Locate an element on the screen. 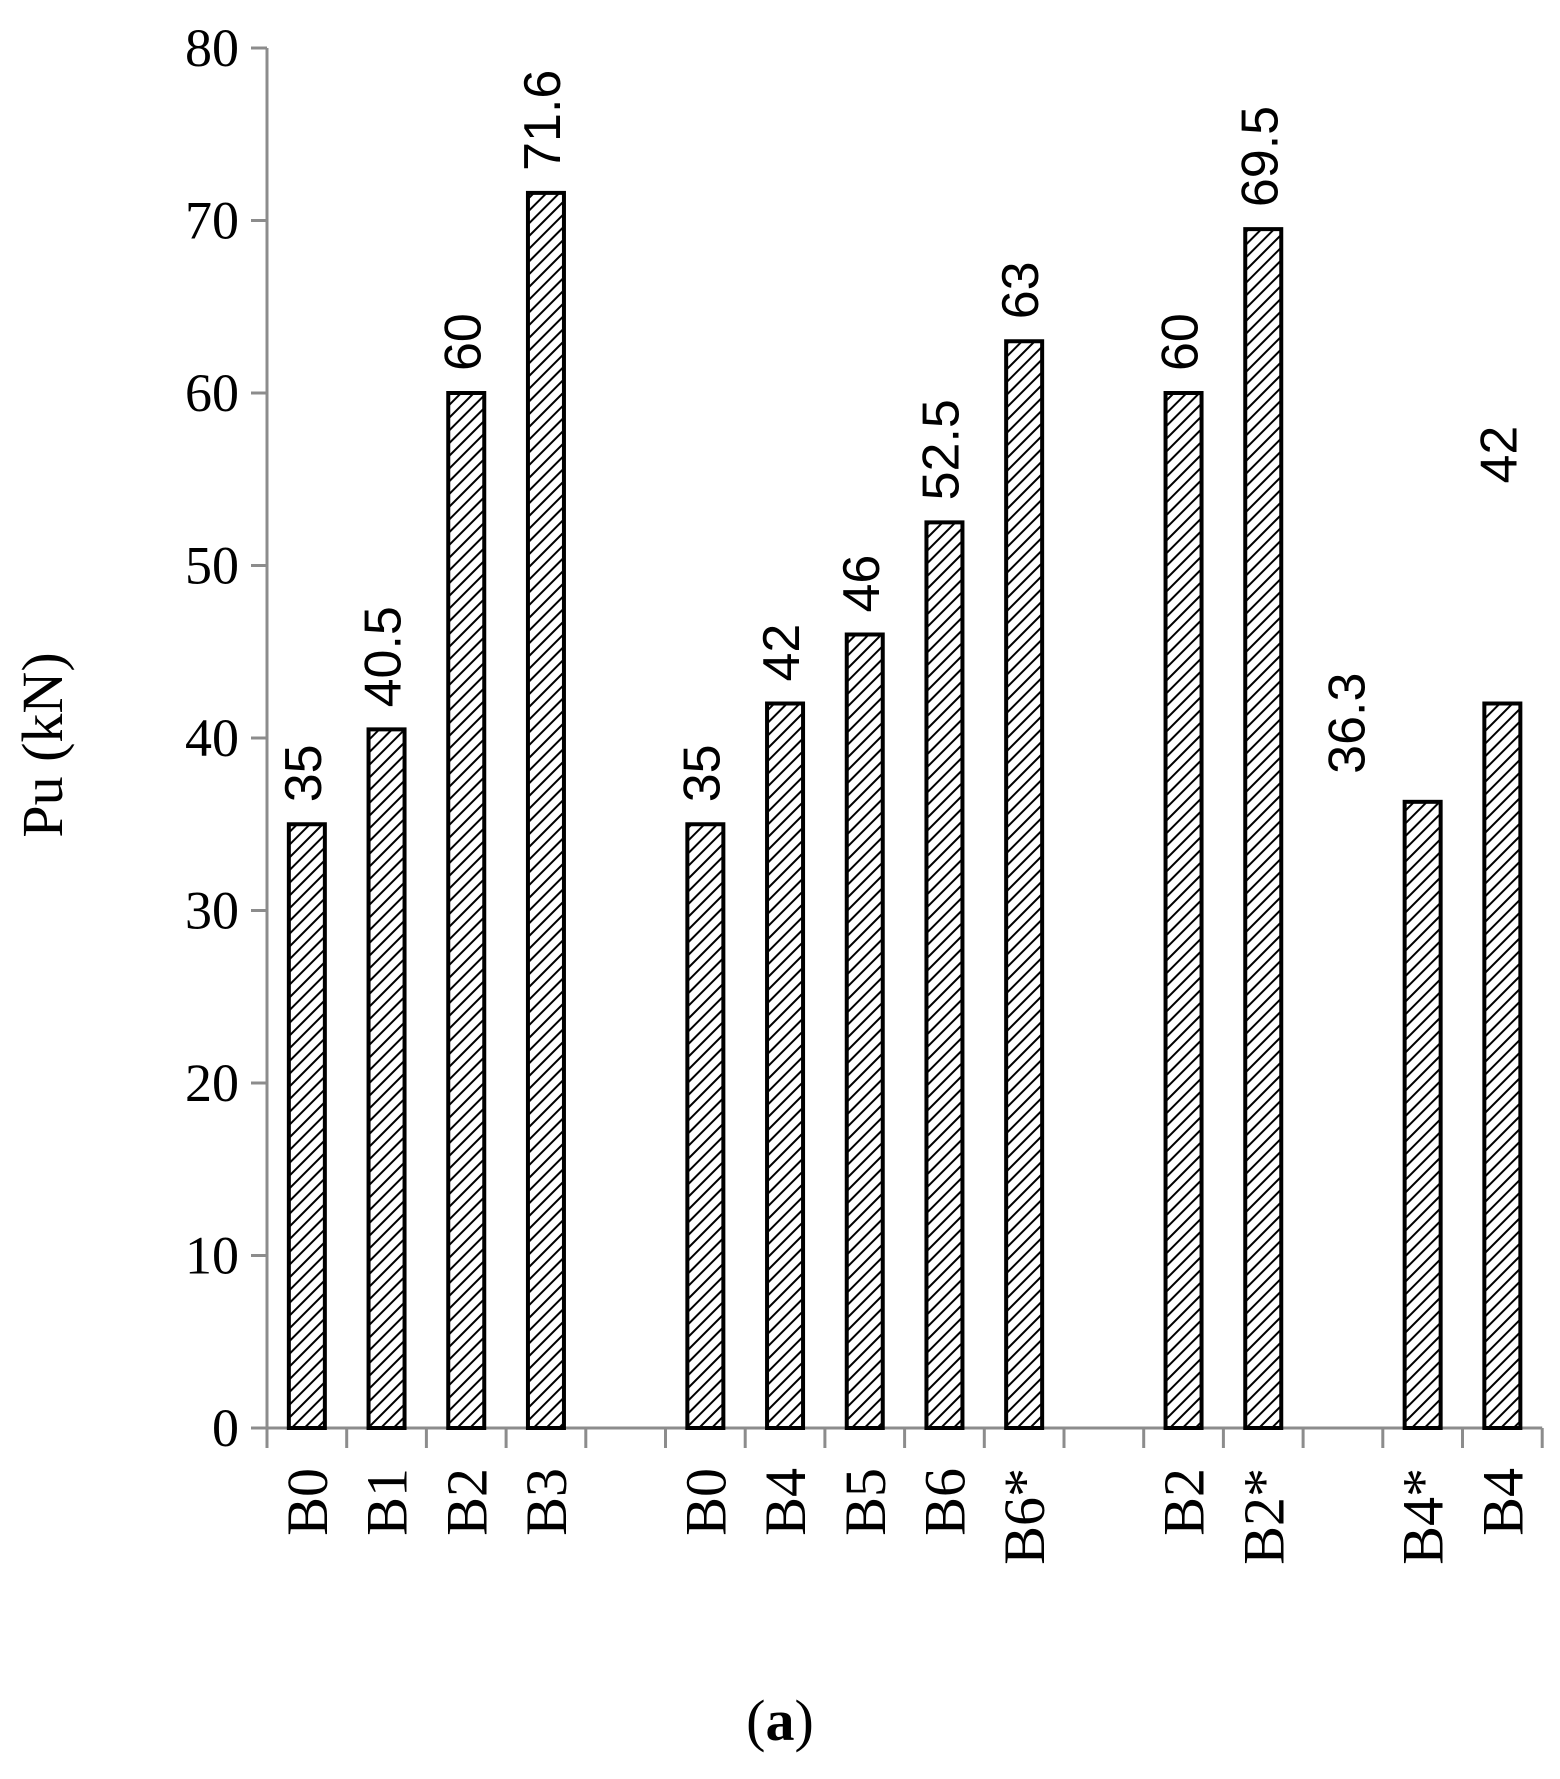 Image resolution: width=1560 pixels, height=1779 pixels. caption-open: ( is located at coordinates (755, 1720).